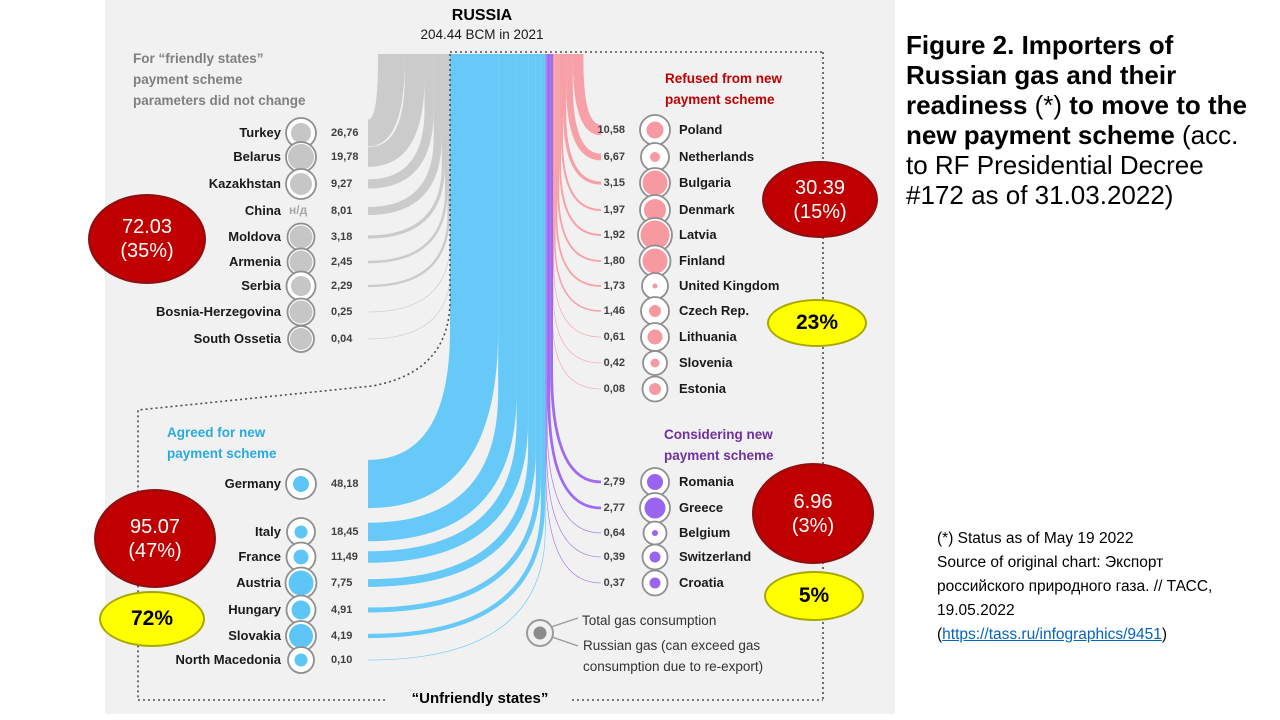  What do you see at coordinates (1035, 538) in the screenshot?
I see `source-status-line: (*) Status as of May 19 2022` at bounding box center [1035, 538].